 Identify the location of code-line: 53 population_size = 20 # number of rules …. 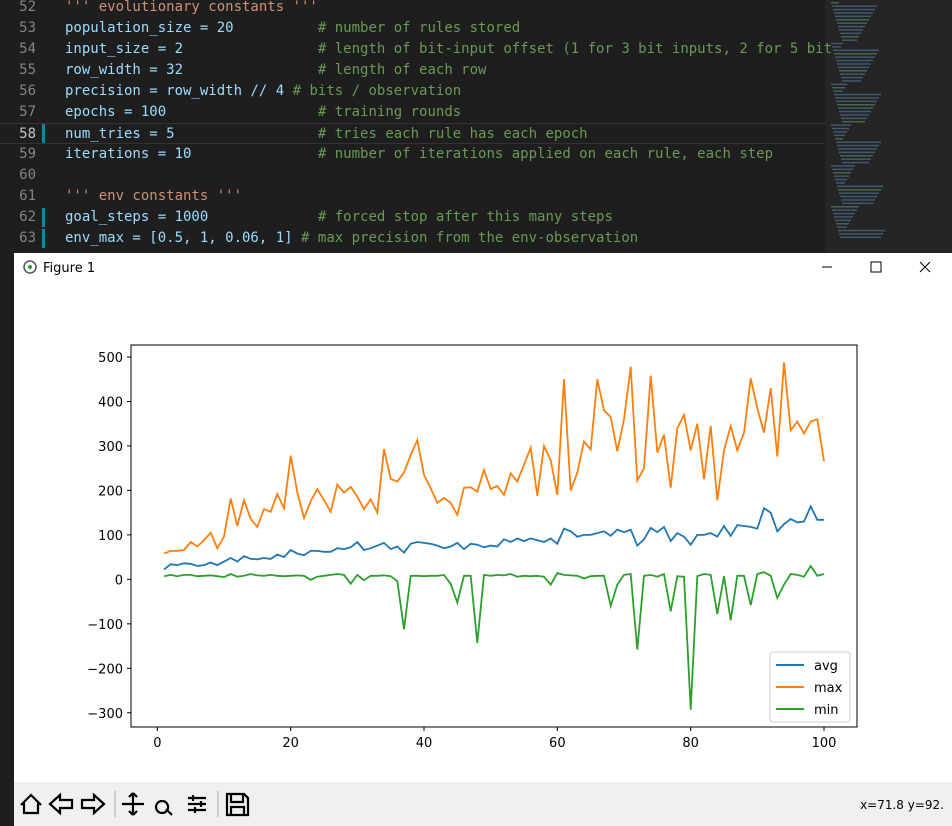
(412, 28).